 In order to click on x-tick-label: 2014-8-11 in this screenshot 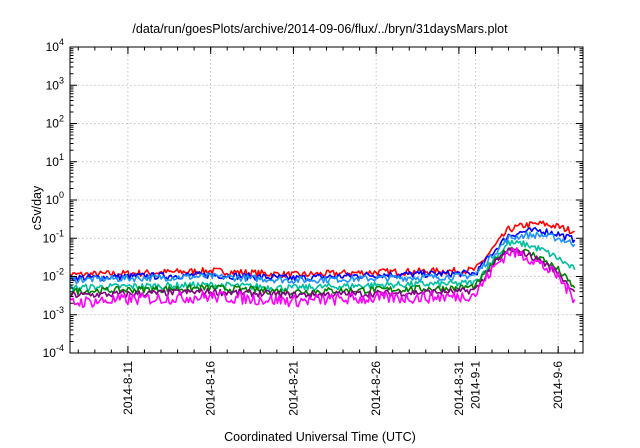, I will do `click(128, 388)`.